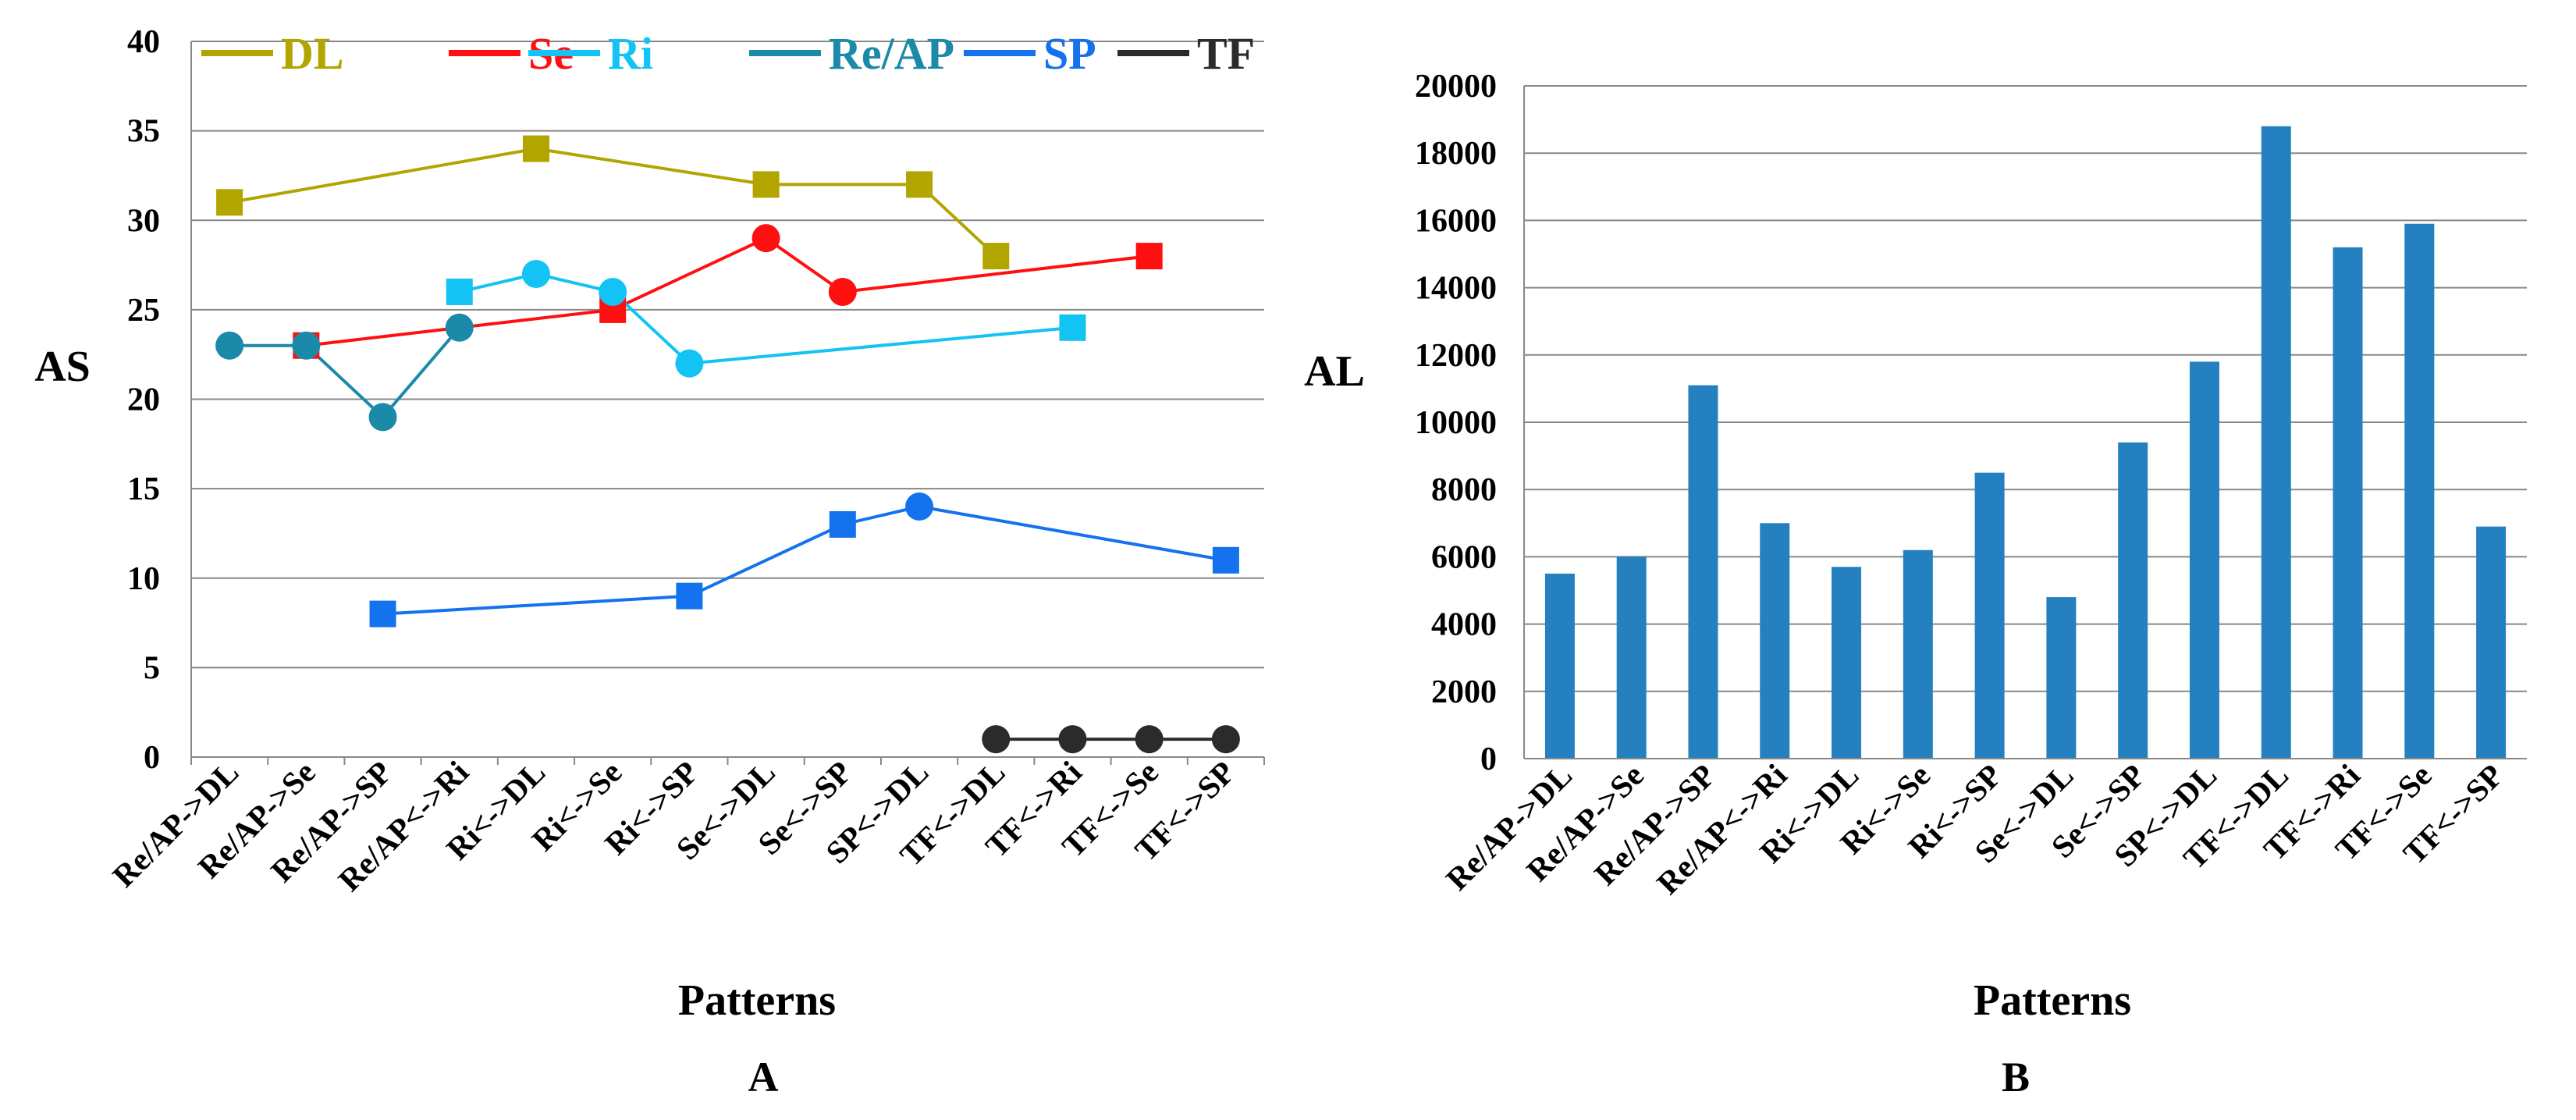 This screenshot has height=1120, width=2576. I want to click on chart-b-ytick-label: 20000, so click(1456, 87).